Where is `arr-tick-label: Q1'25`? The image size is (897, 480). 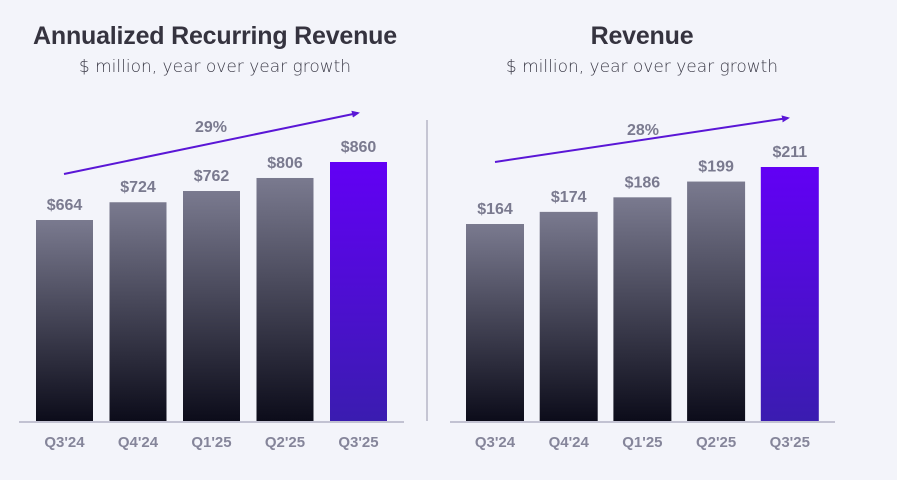
arr-tick-label: Q1'25 is located at coordinates (211, 442).